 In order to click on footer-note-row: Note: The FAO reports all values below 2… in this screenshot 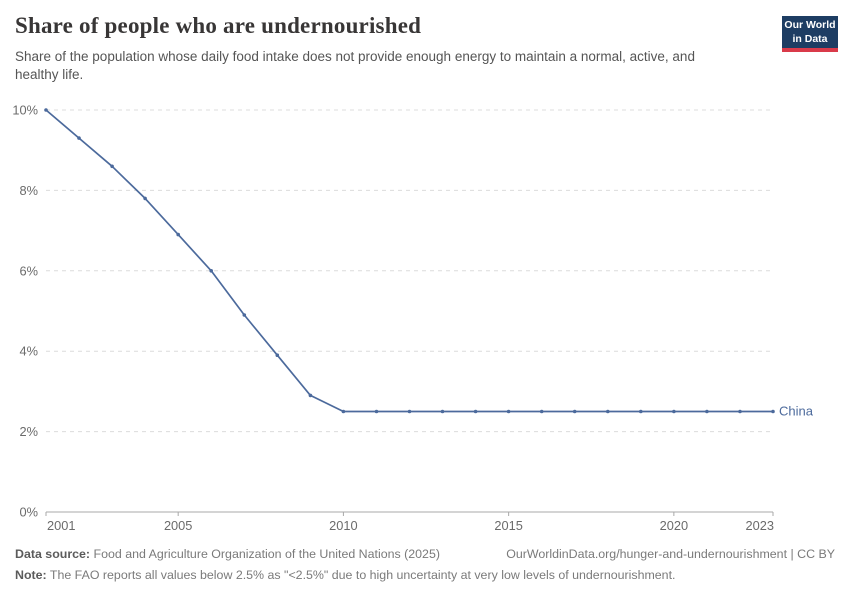, I will do `click(425, 576)`.